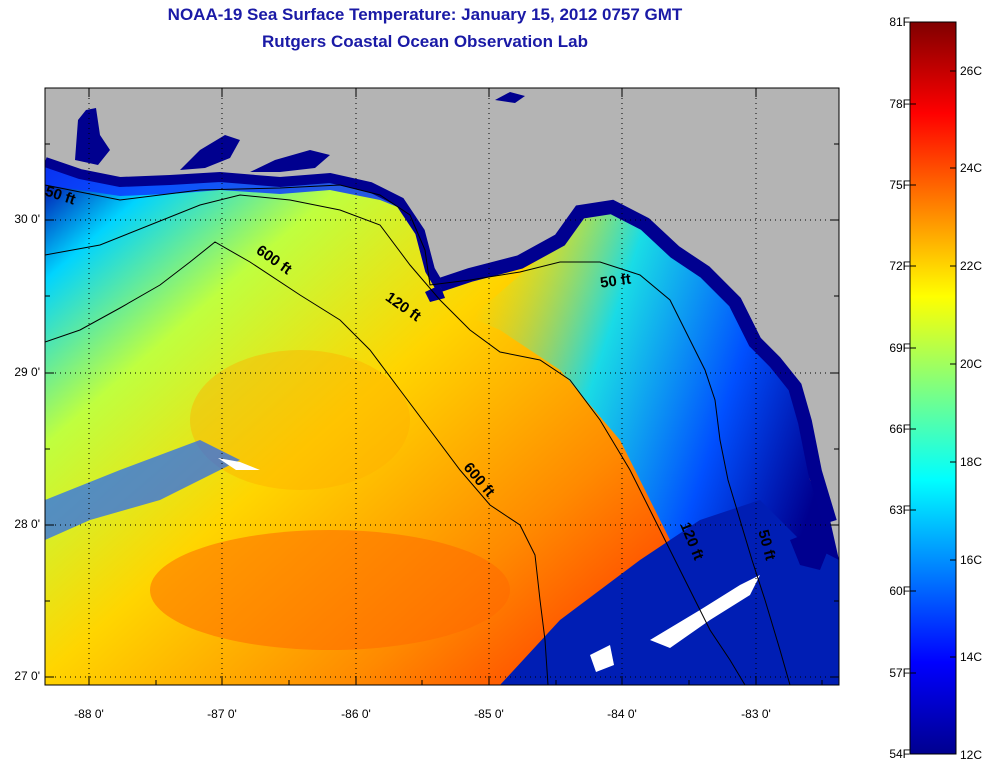 Image resolution: width=992 pixels, height=770 pixels. What do you see at coordinates (899, 591) in the screenshot?
I see `colorbar-label-60f: 60F` at bounding box center [899, 591].